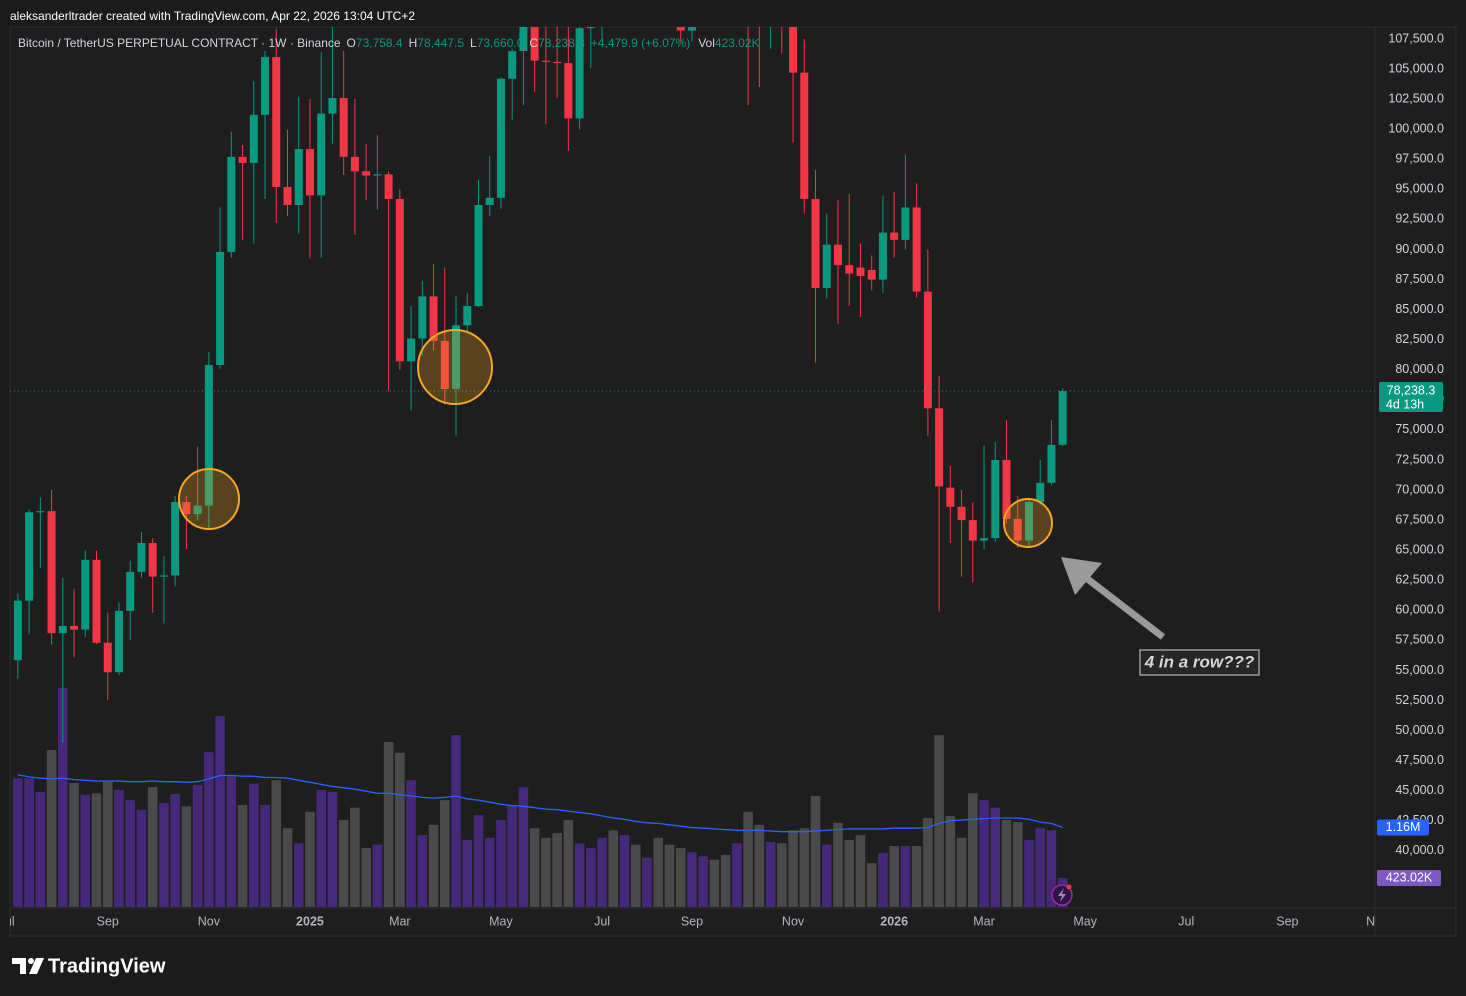 The image size is (1466, 996). I want to click on legend-key: L, so click(473, 43).